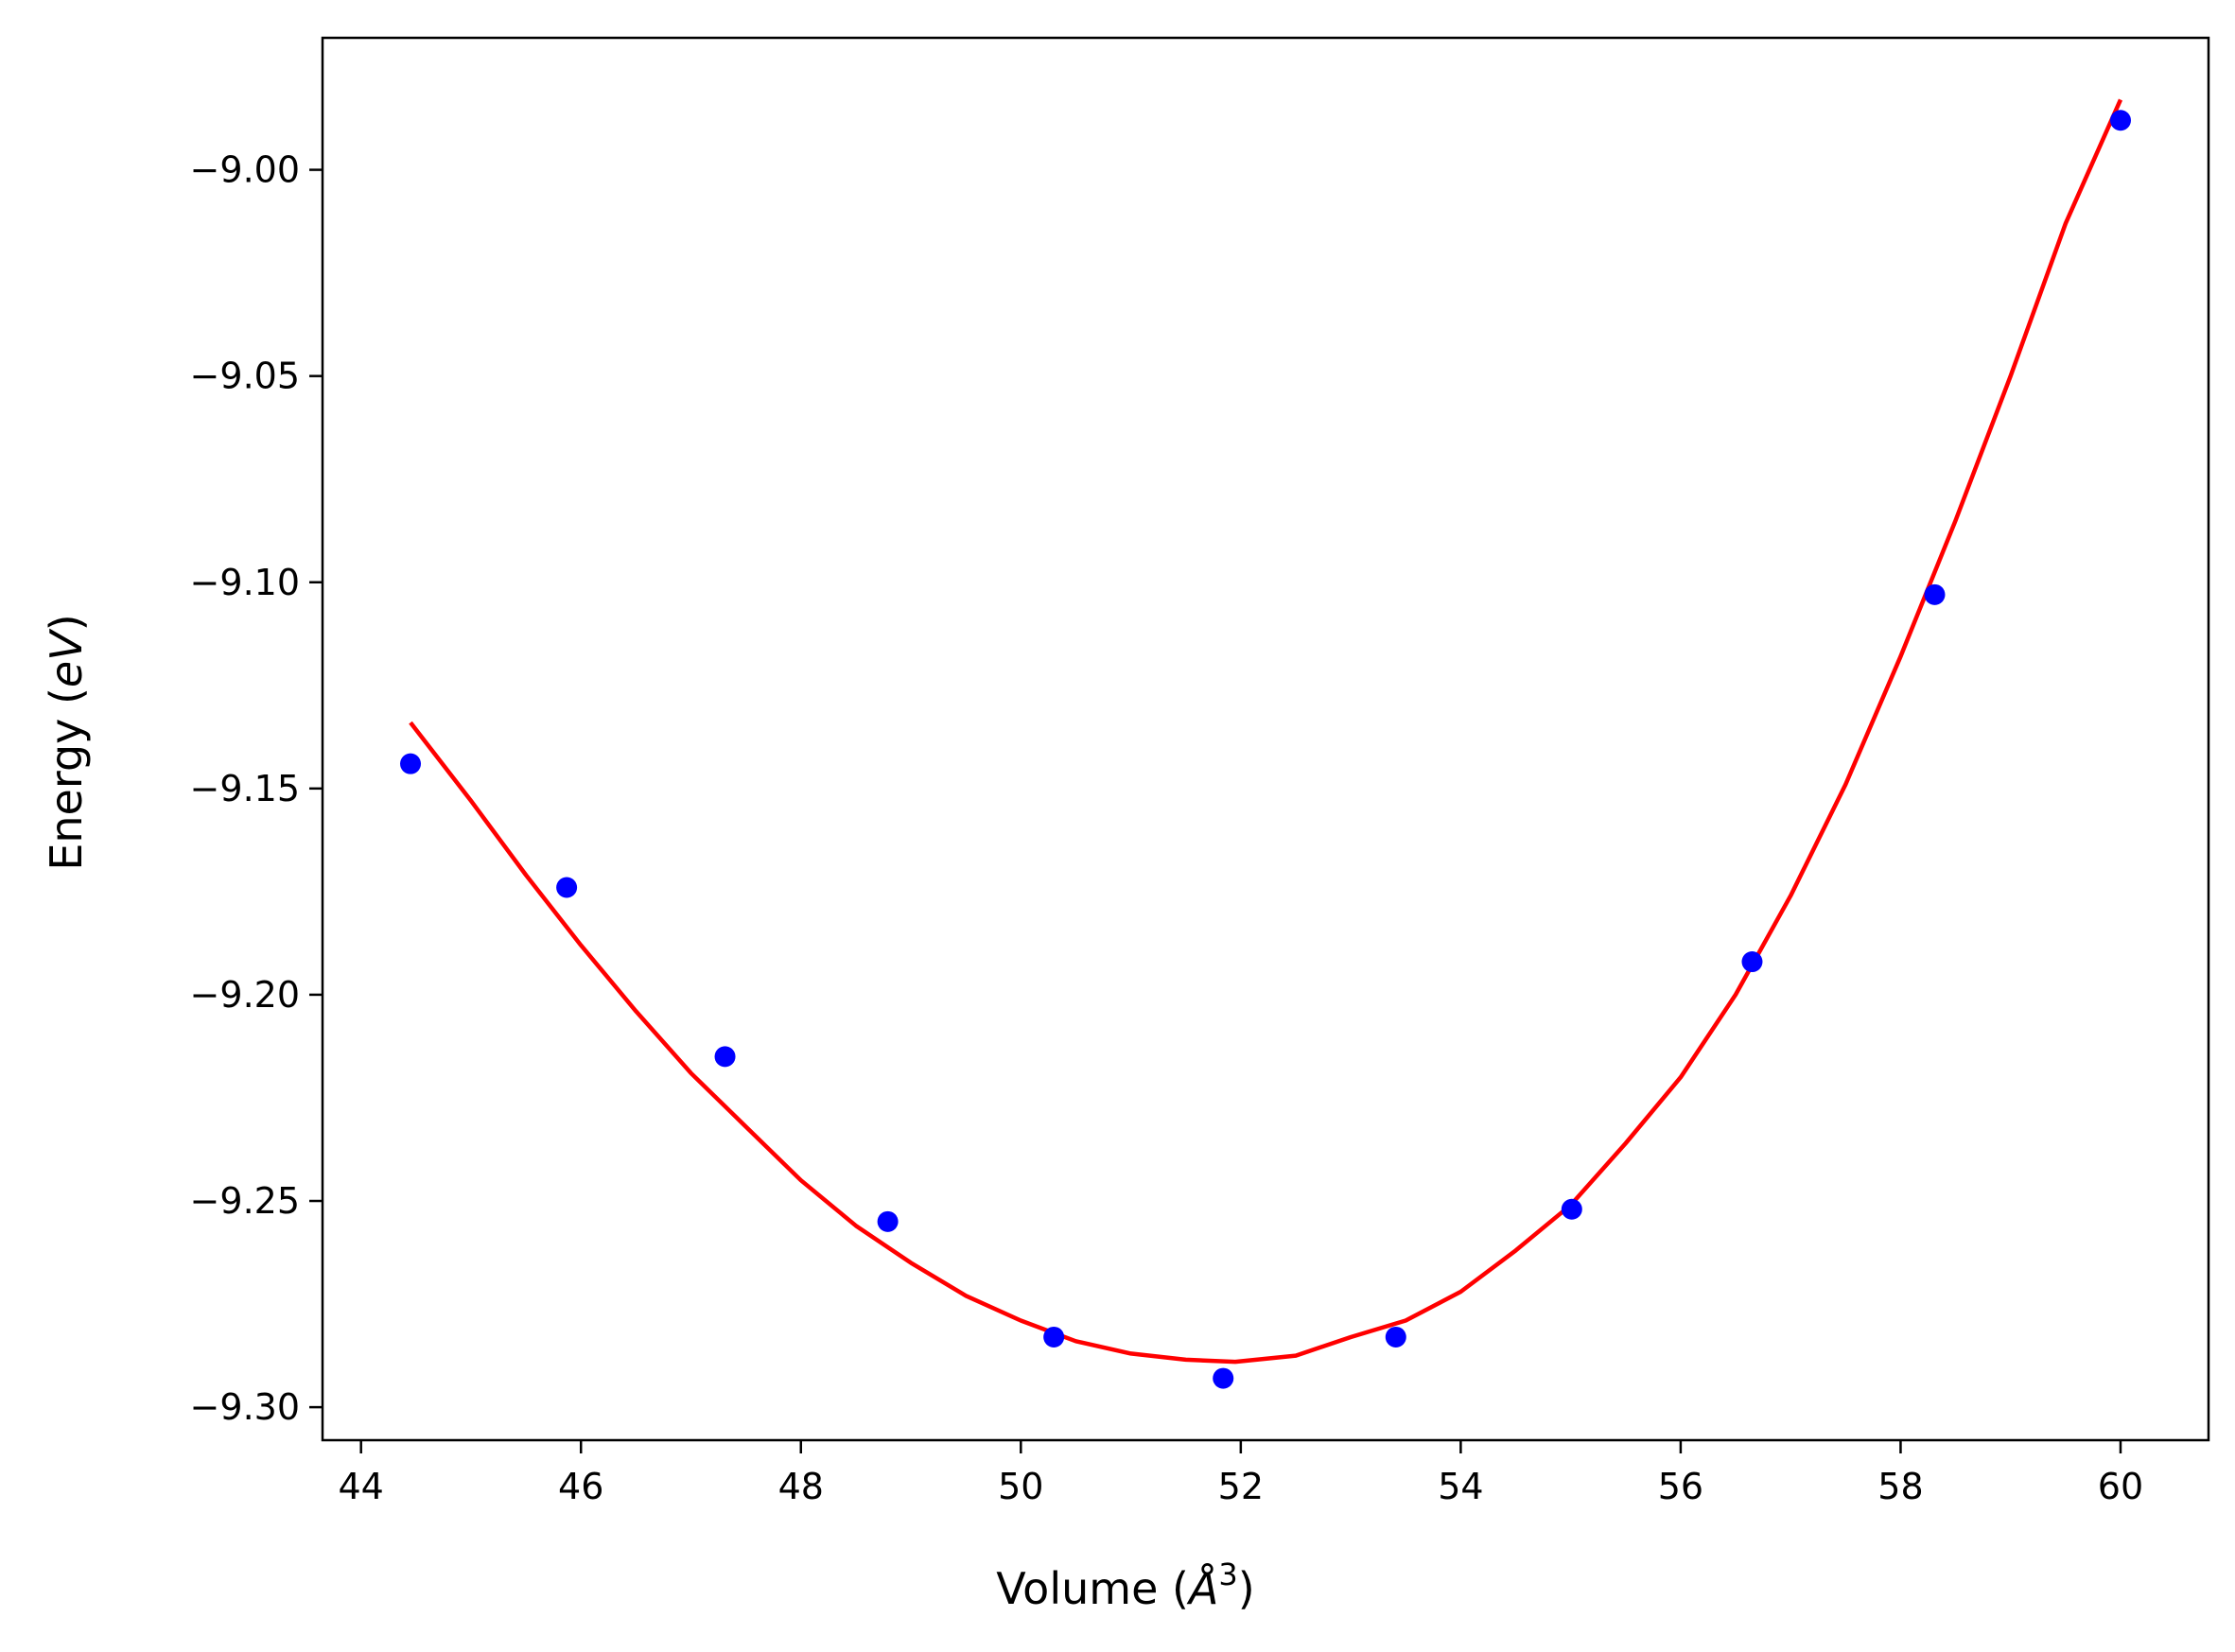 The width and height of the screenshot is (2235, 1652). I want to click on x-tick-label: 56, so click(1680, 1487).